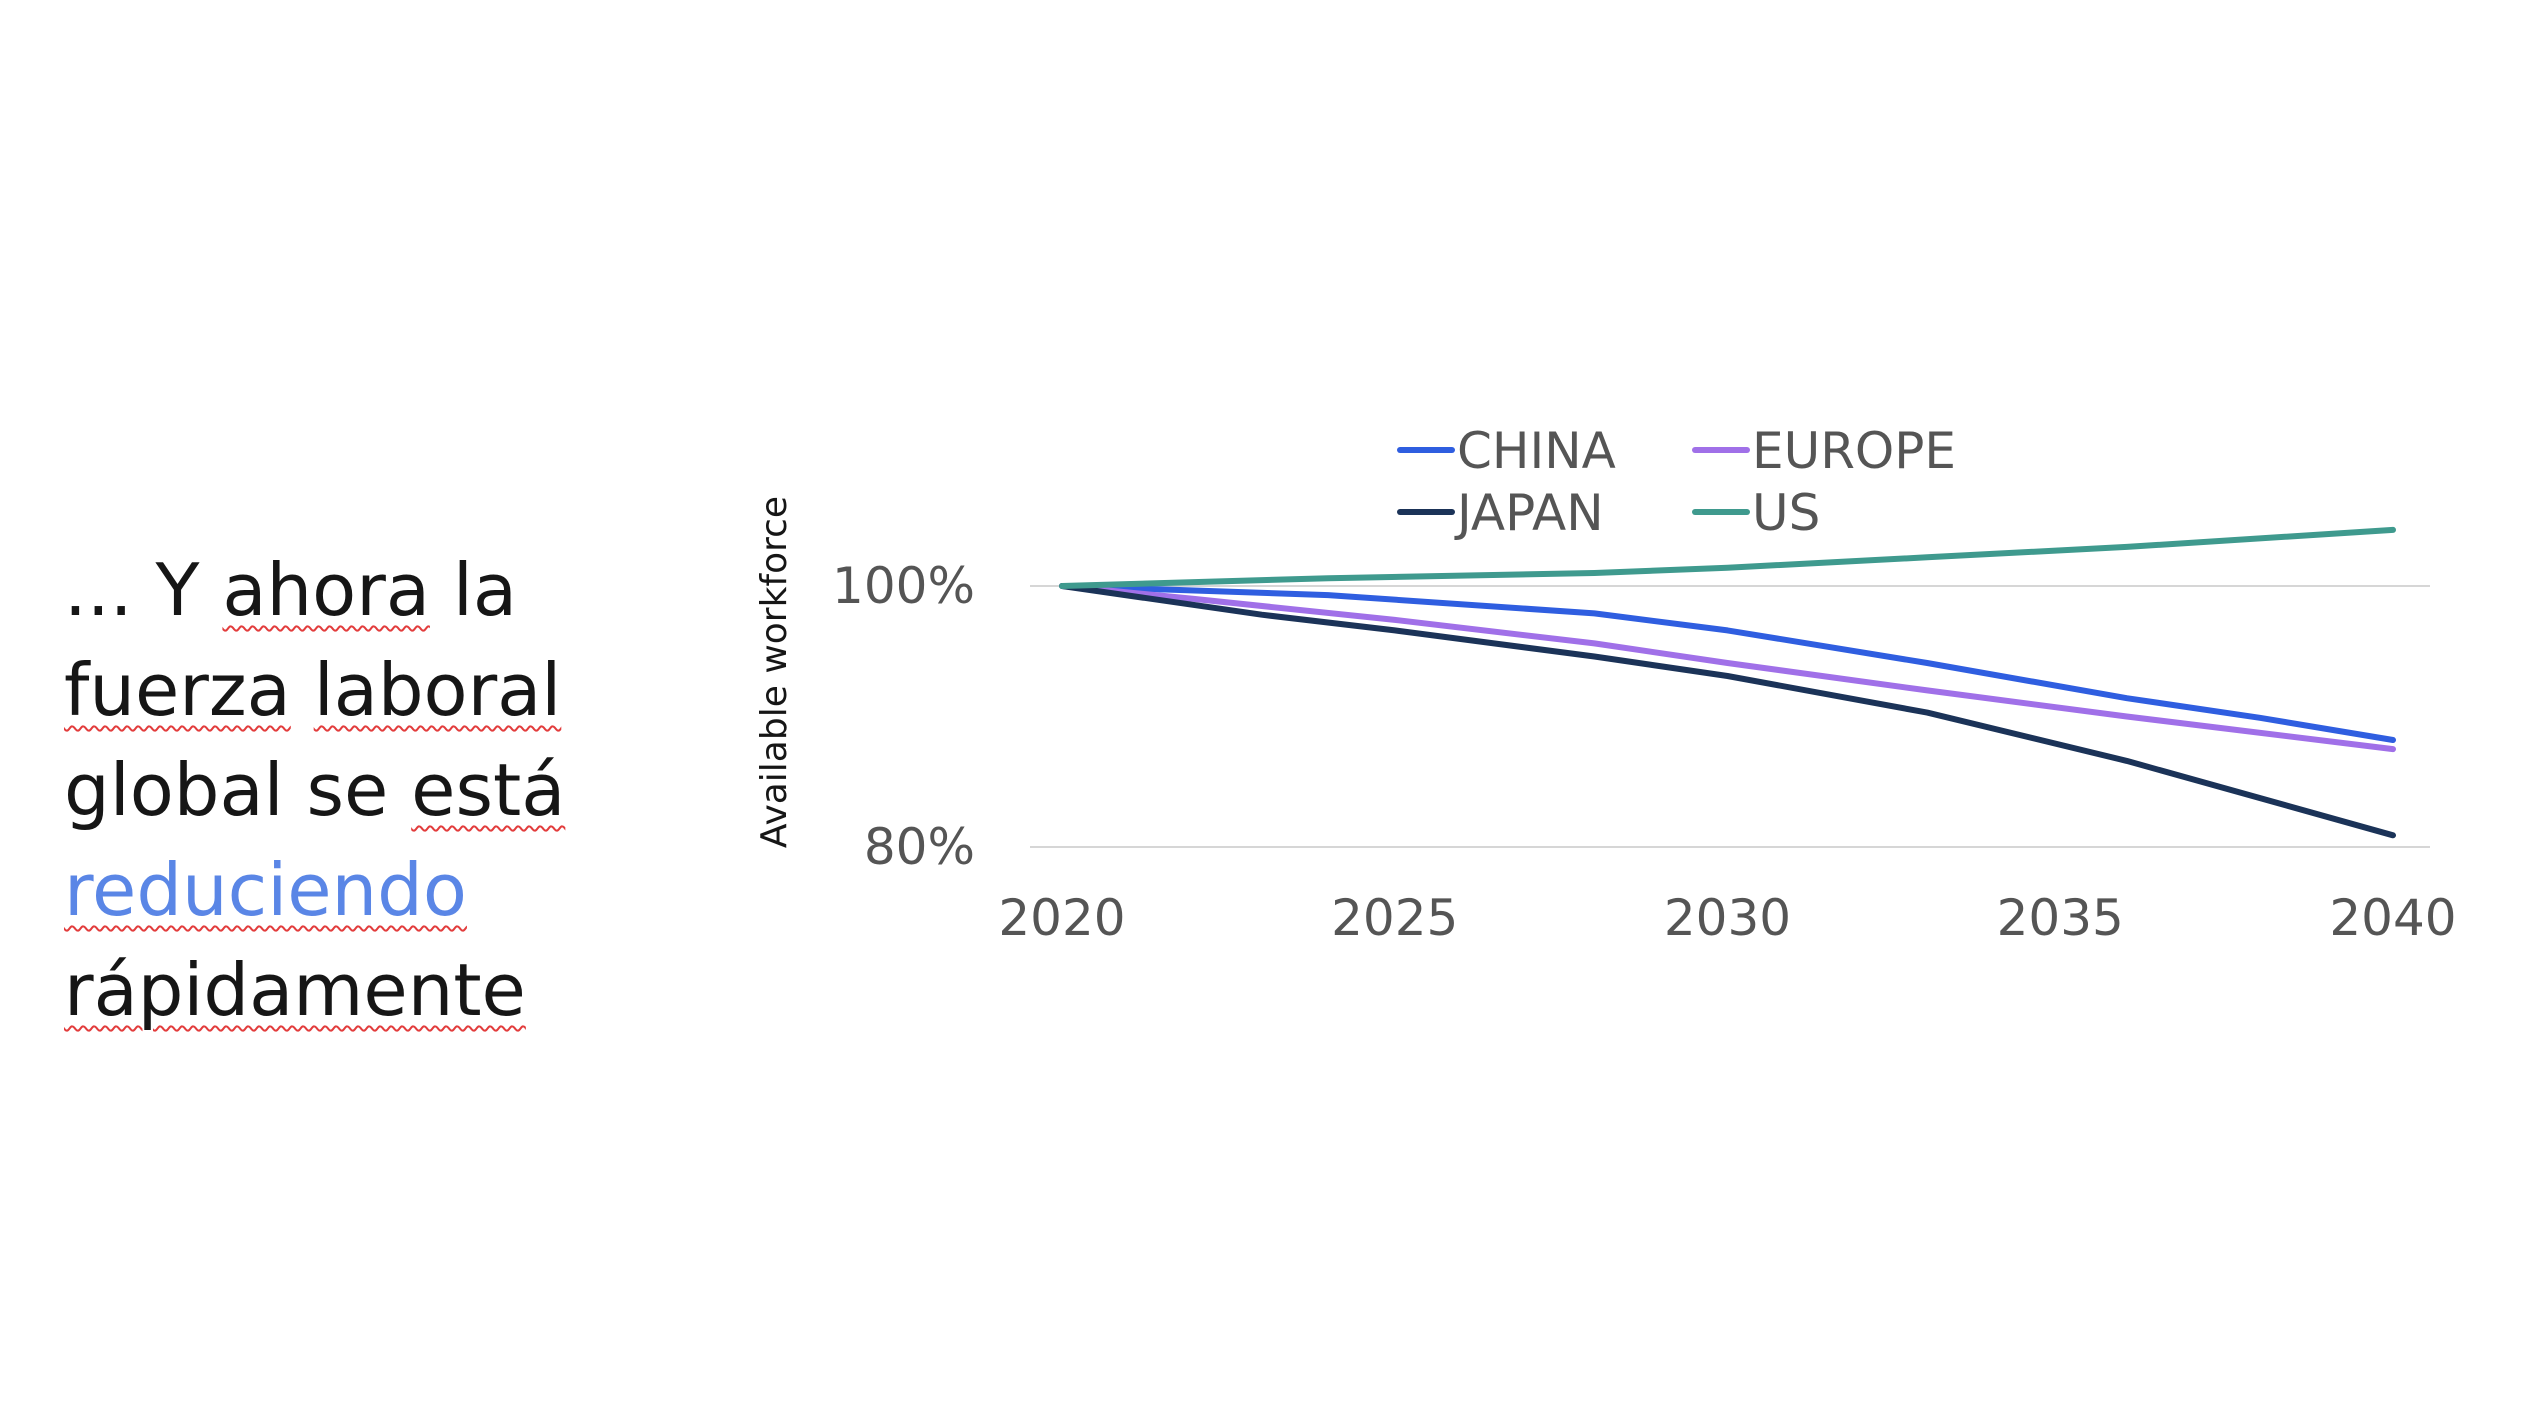 This screenshot has width=2530, height=1418. I want to click on headline-line-3: global se está, so click(374, 790).